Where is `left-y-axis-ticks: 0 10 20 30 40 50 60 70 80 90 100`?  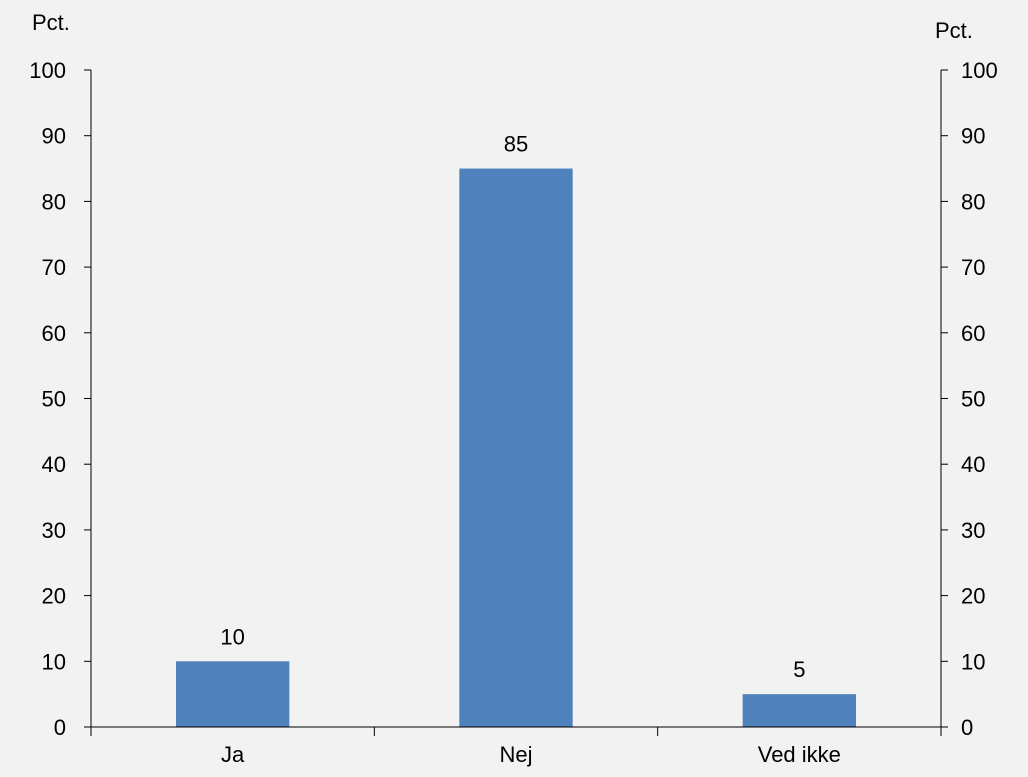 left-y-axis-ticks: 0 10 20 30 40 50 60 70 80 90 100 is located at coordinates (60, 399).